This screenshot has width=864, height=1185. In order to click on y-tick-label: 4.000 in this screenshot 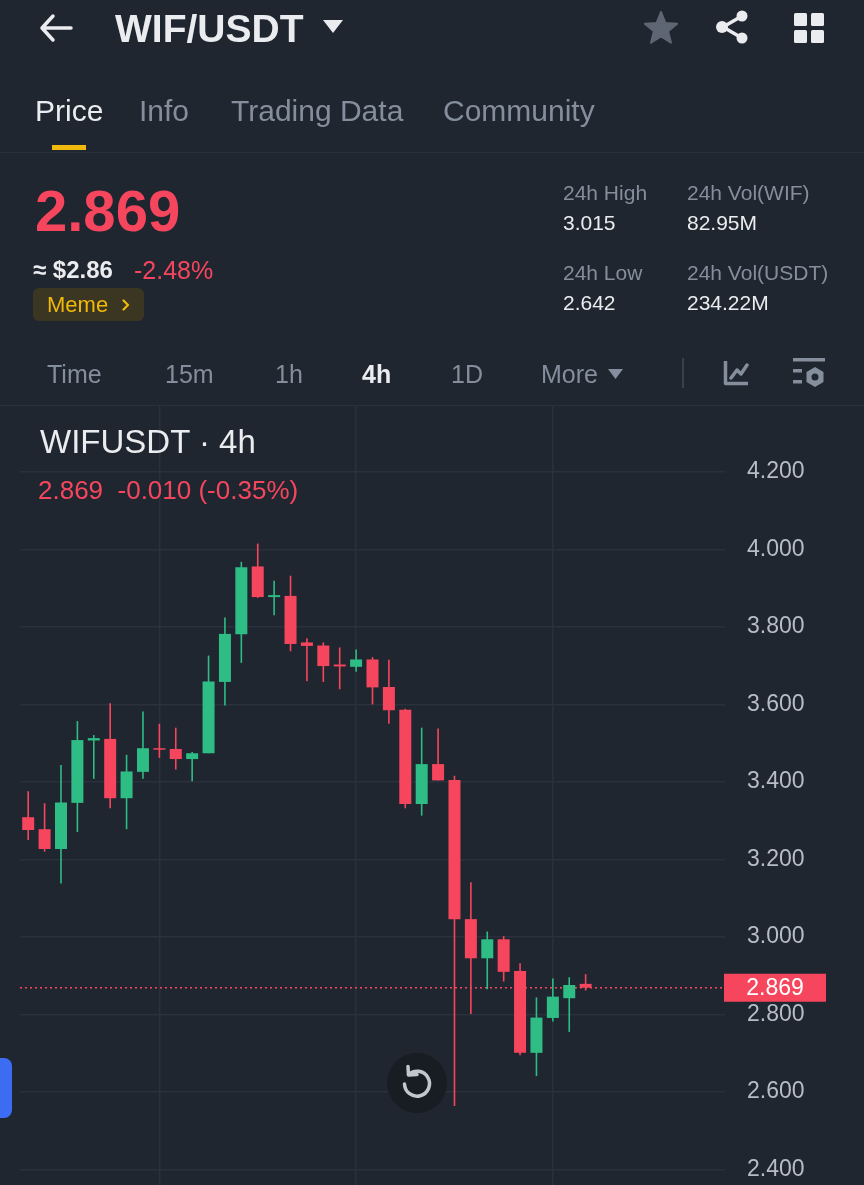, I will do `click(776, 547)`.